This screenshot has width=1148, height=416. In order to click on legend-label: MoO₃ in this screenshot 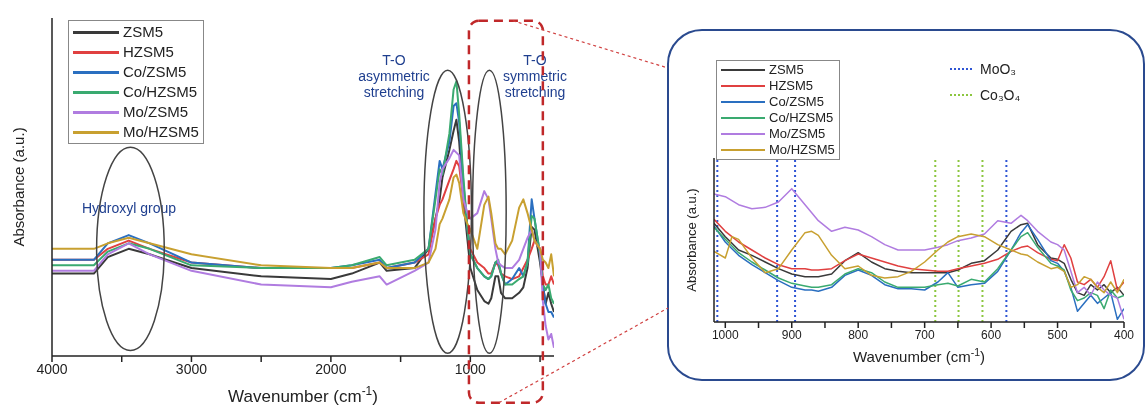, I will do `click(998, 69)`.